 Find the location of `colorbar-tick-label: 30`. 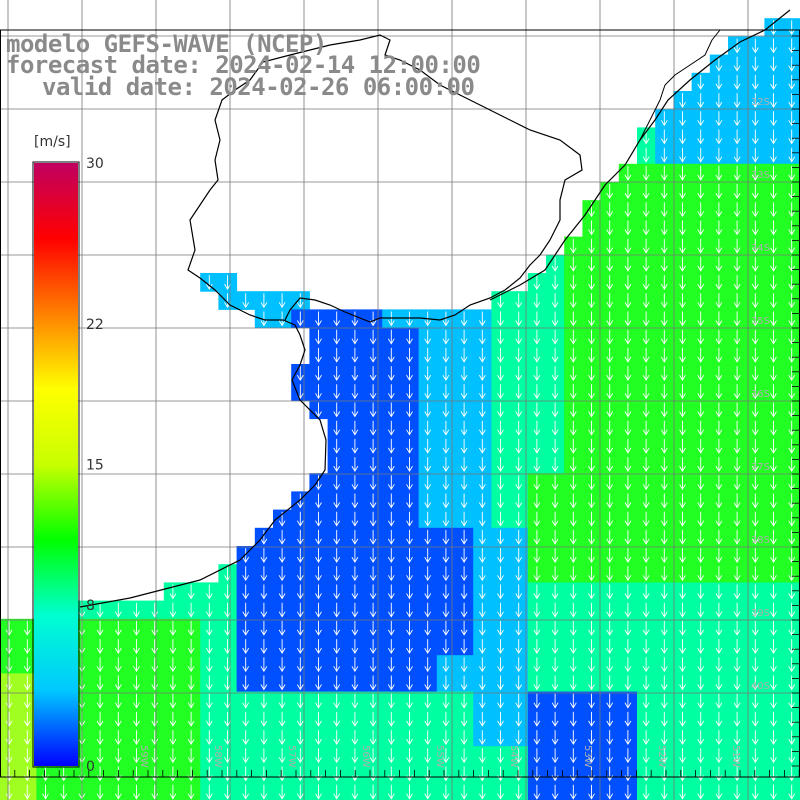

colorbar-tick-label: 30 is located at coordinates (95, 164).